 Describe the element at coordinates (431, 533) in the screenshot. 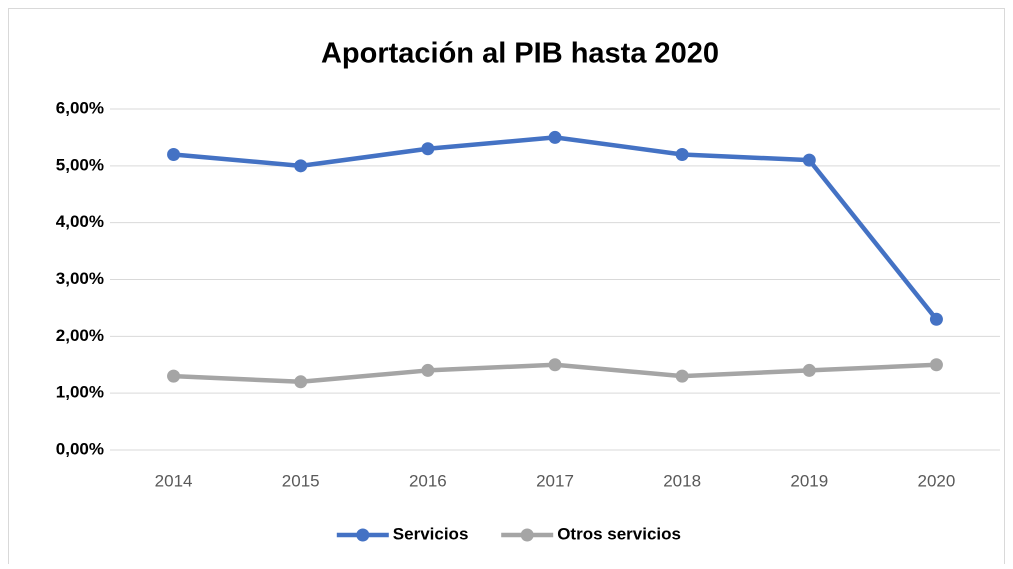

I see `legend-label: Servicios` at that location.